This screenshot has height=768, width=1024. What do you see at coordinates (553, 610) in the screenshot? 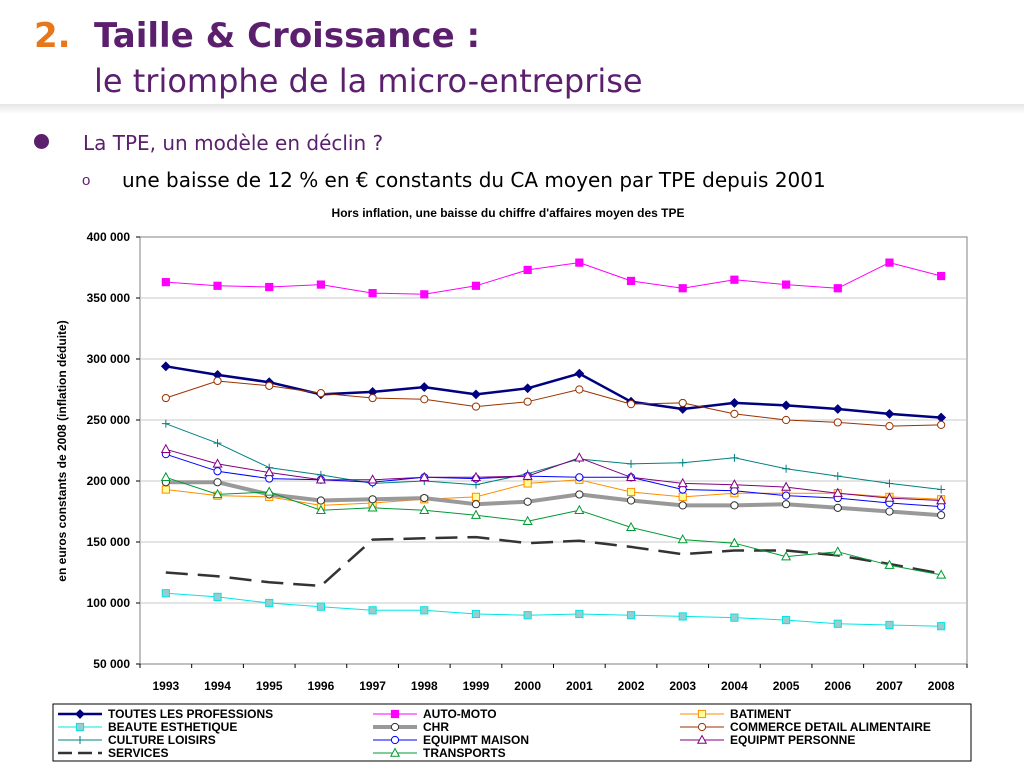
I see `series-beaute-esthetique` at bounding box center [553, 610].